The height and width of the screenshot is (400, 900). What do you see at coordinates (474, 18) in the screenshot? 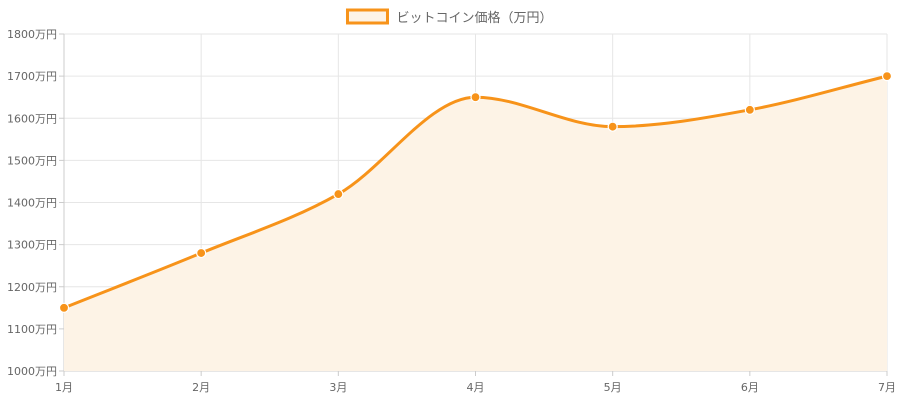
I see `legend-label: ビットコイン価格（万円）` at bounding box center [474, 18].